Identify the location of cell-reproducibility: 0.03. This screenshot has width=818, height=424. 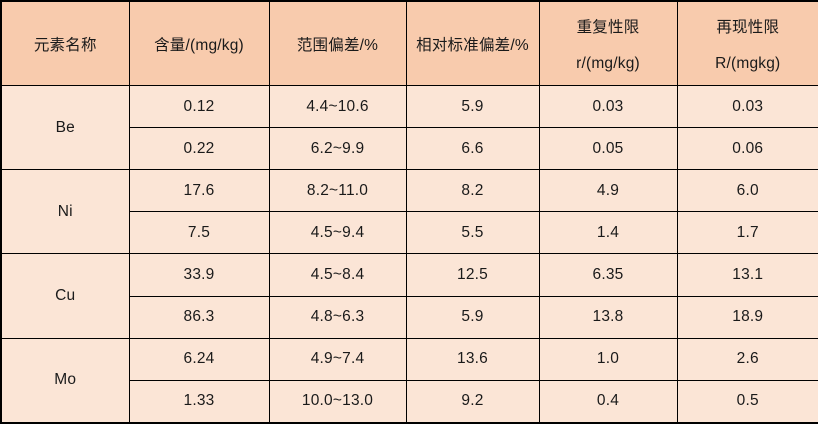
(747, 106).